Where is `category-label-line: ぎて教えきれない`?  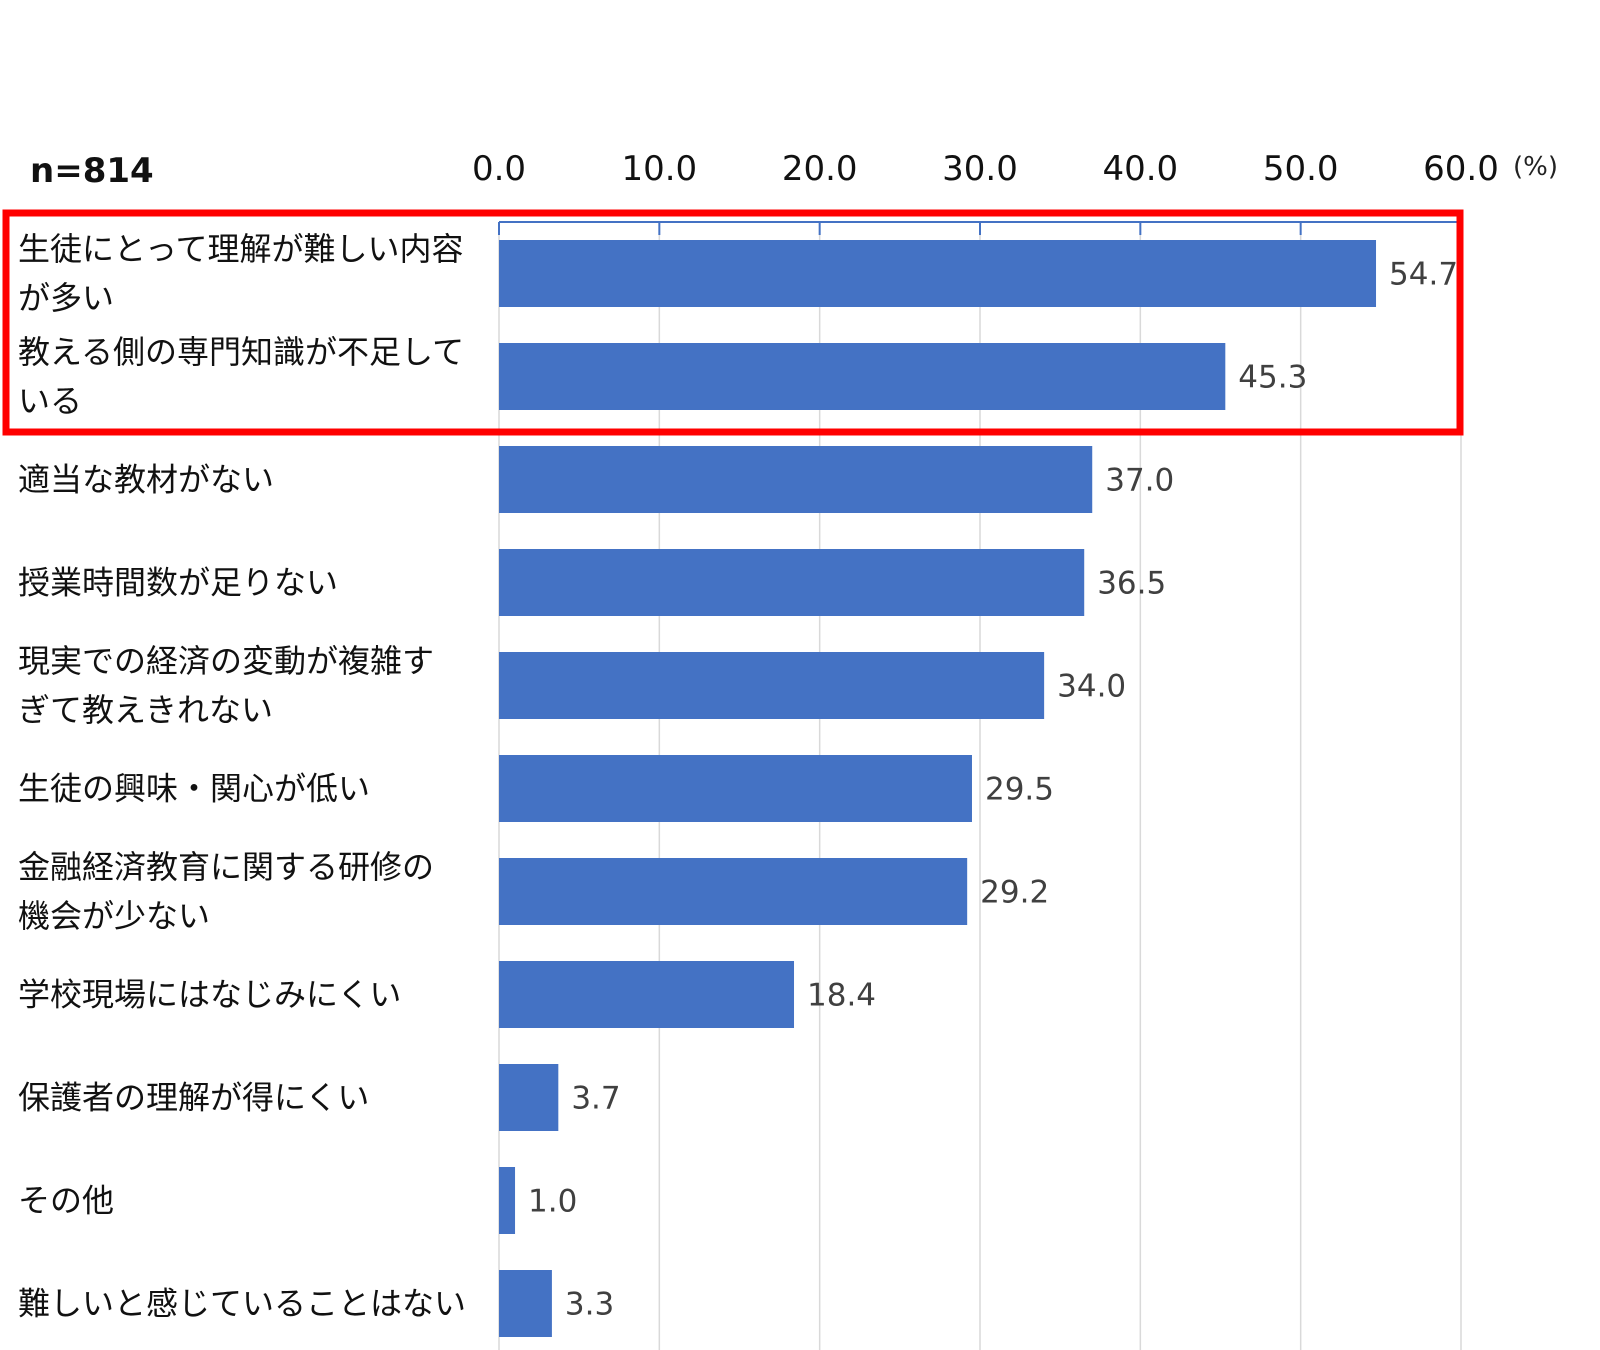
category-label-line: ぎて教えきれない is located at coordinates (145, 710).